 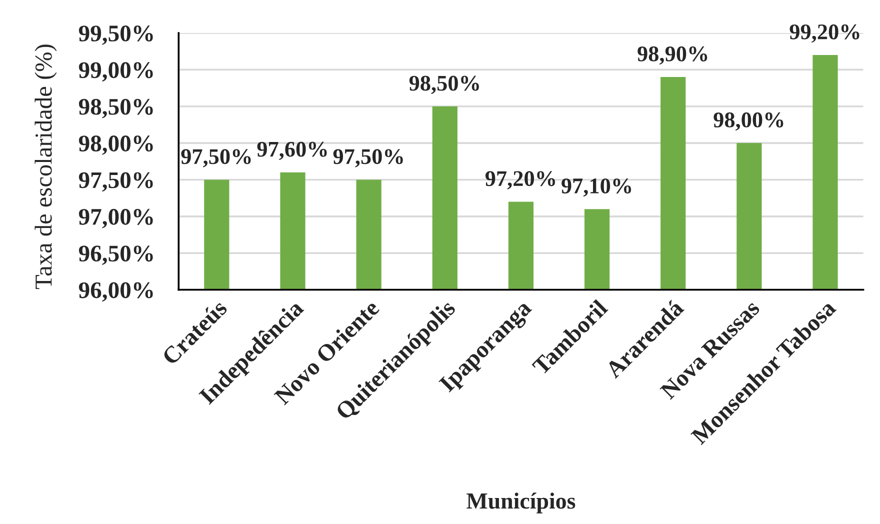 I want to click on y-tick-label: 98,50%, so click(x=115, y=108).